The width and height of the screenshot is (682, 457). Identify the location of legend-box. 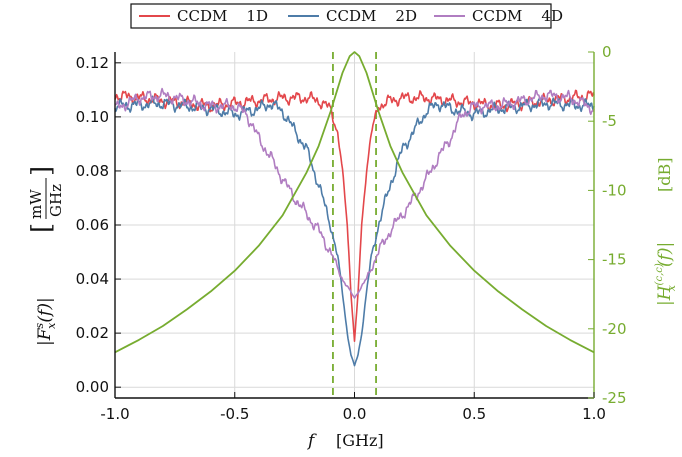
(341, 16).